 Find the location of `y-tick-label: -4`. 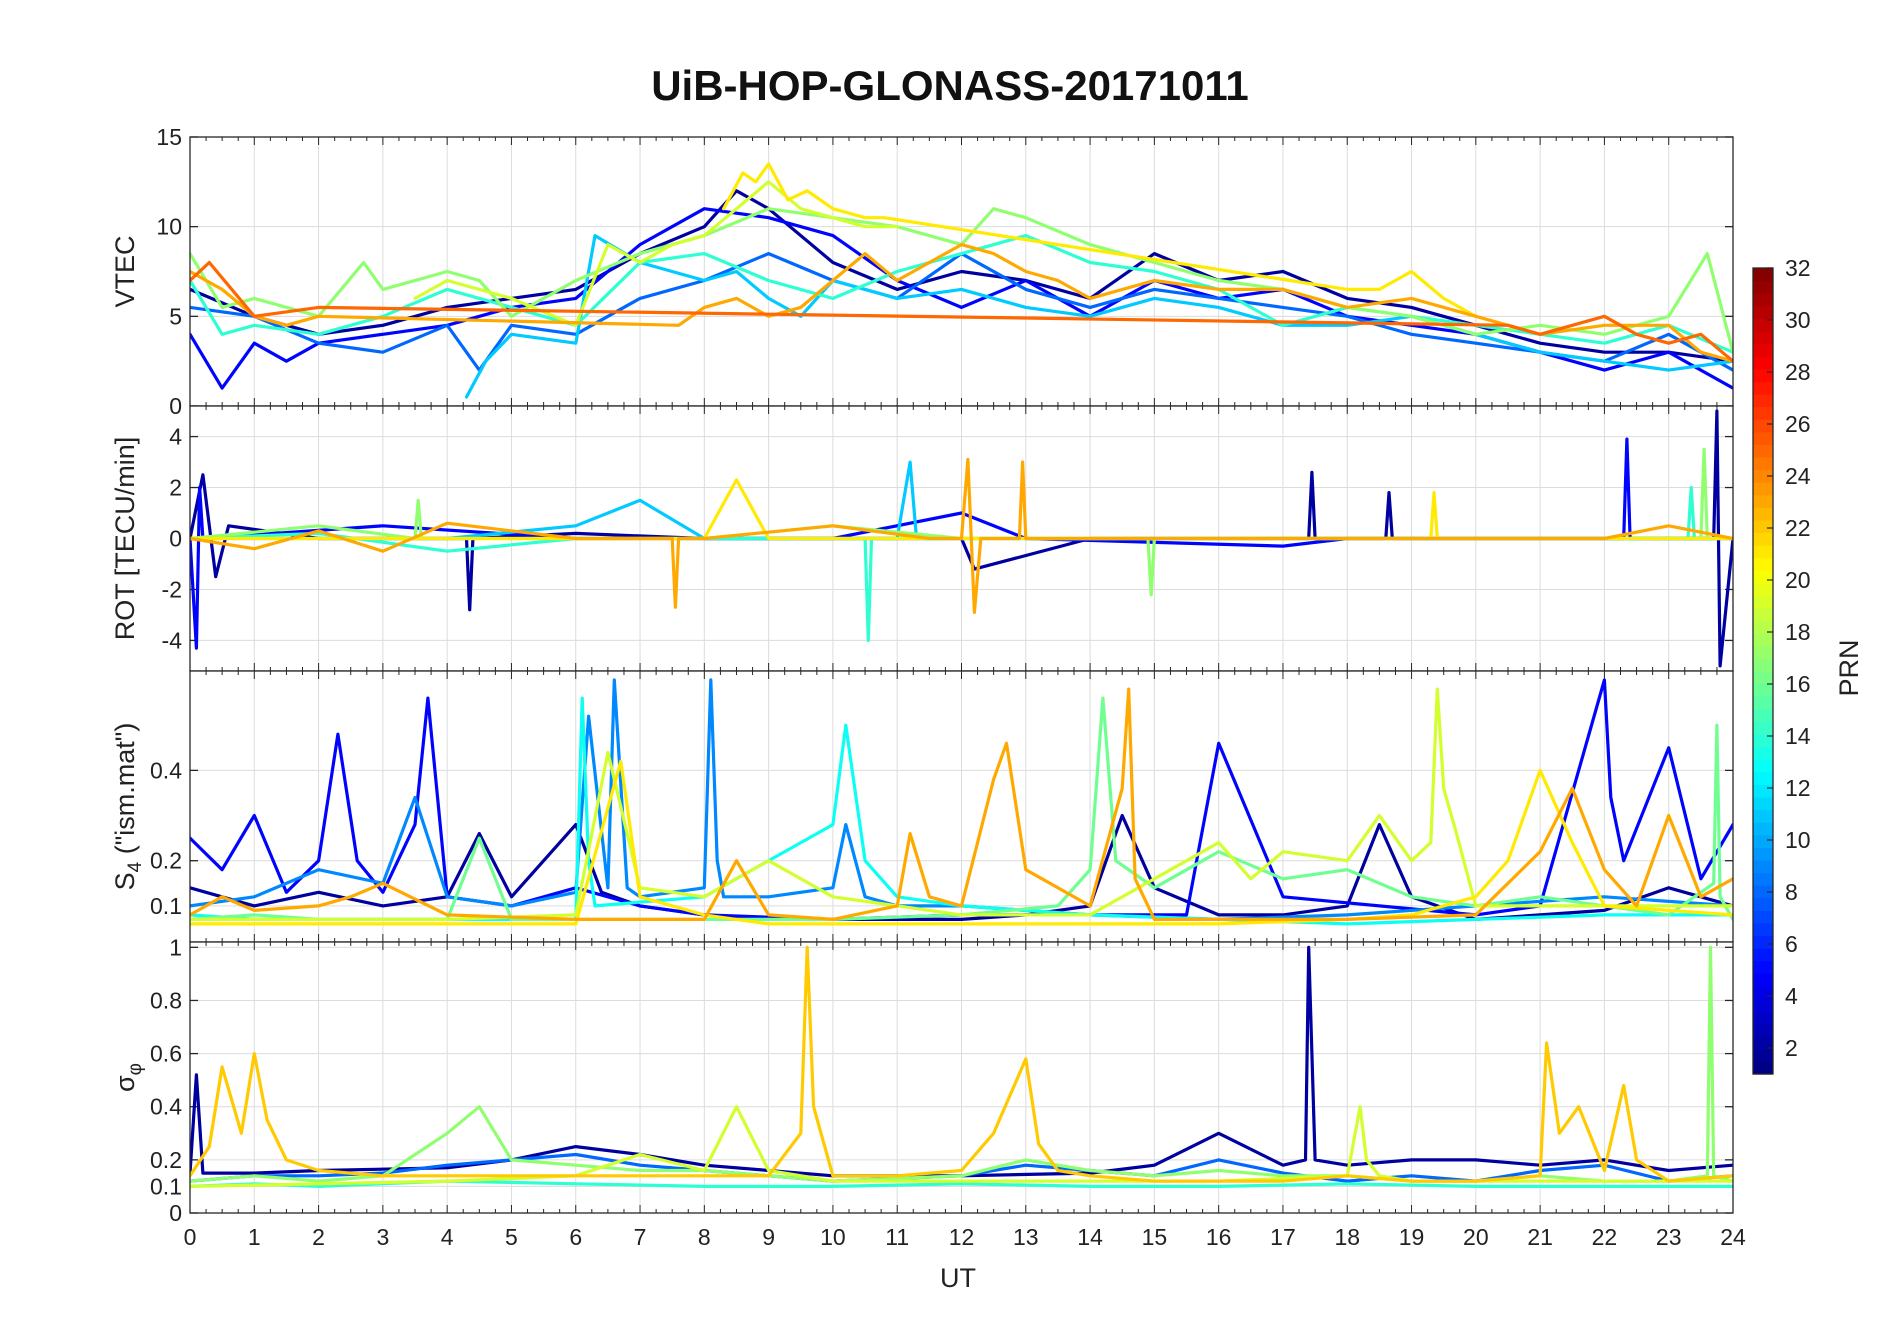

y-tick-label: -4 is located at coordinates (172, 640).